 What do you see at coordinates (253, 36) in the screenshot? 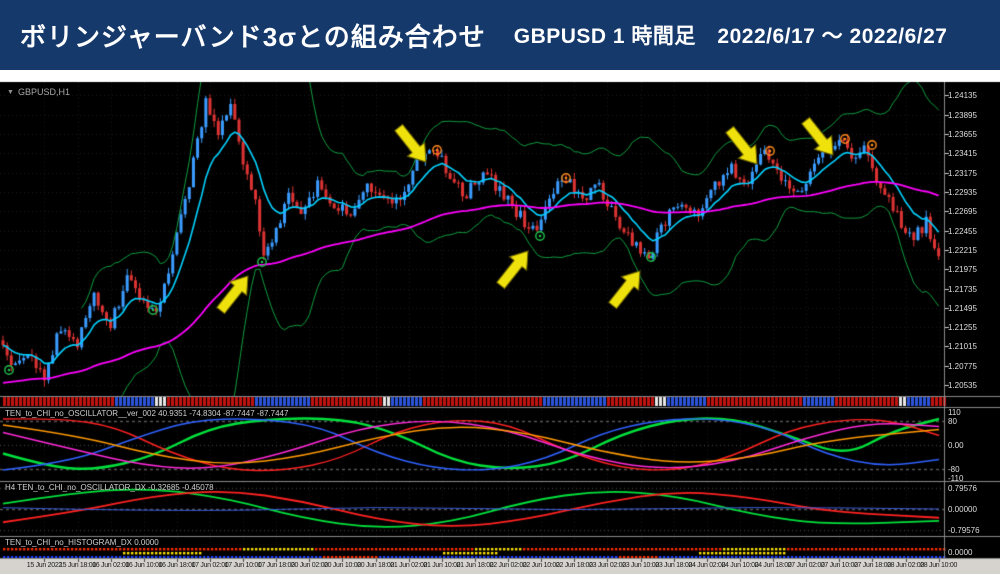
I see `banner-title: ボリンジャーバンド3σとの組み合わせ` at bounding box center [253, 36].